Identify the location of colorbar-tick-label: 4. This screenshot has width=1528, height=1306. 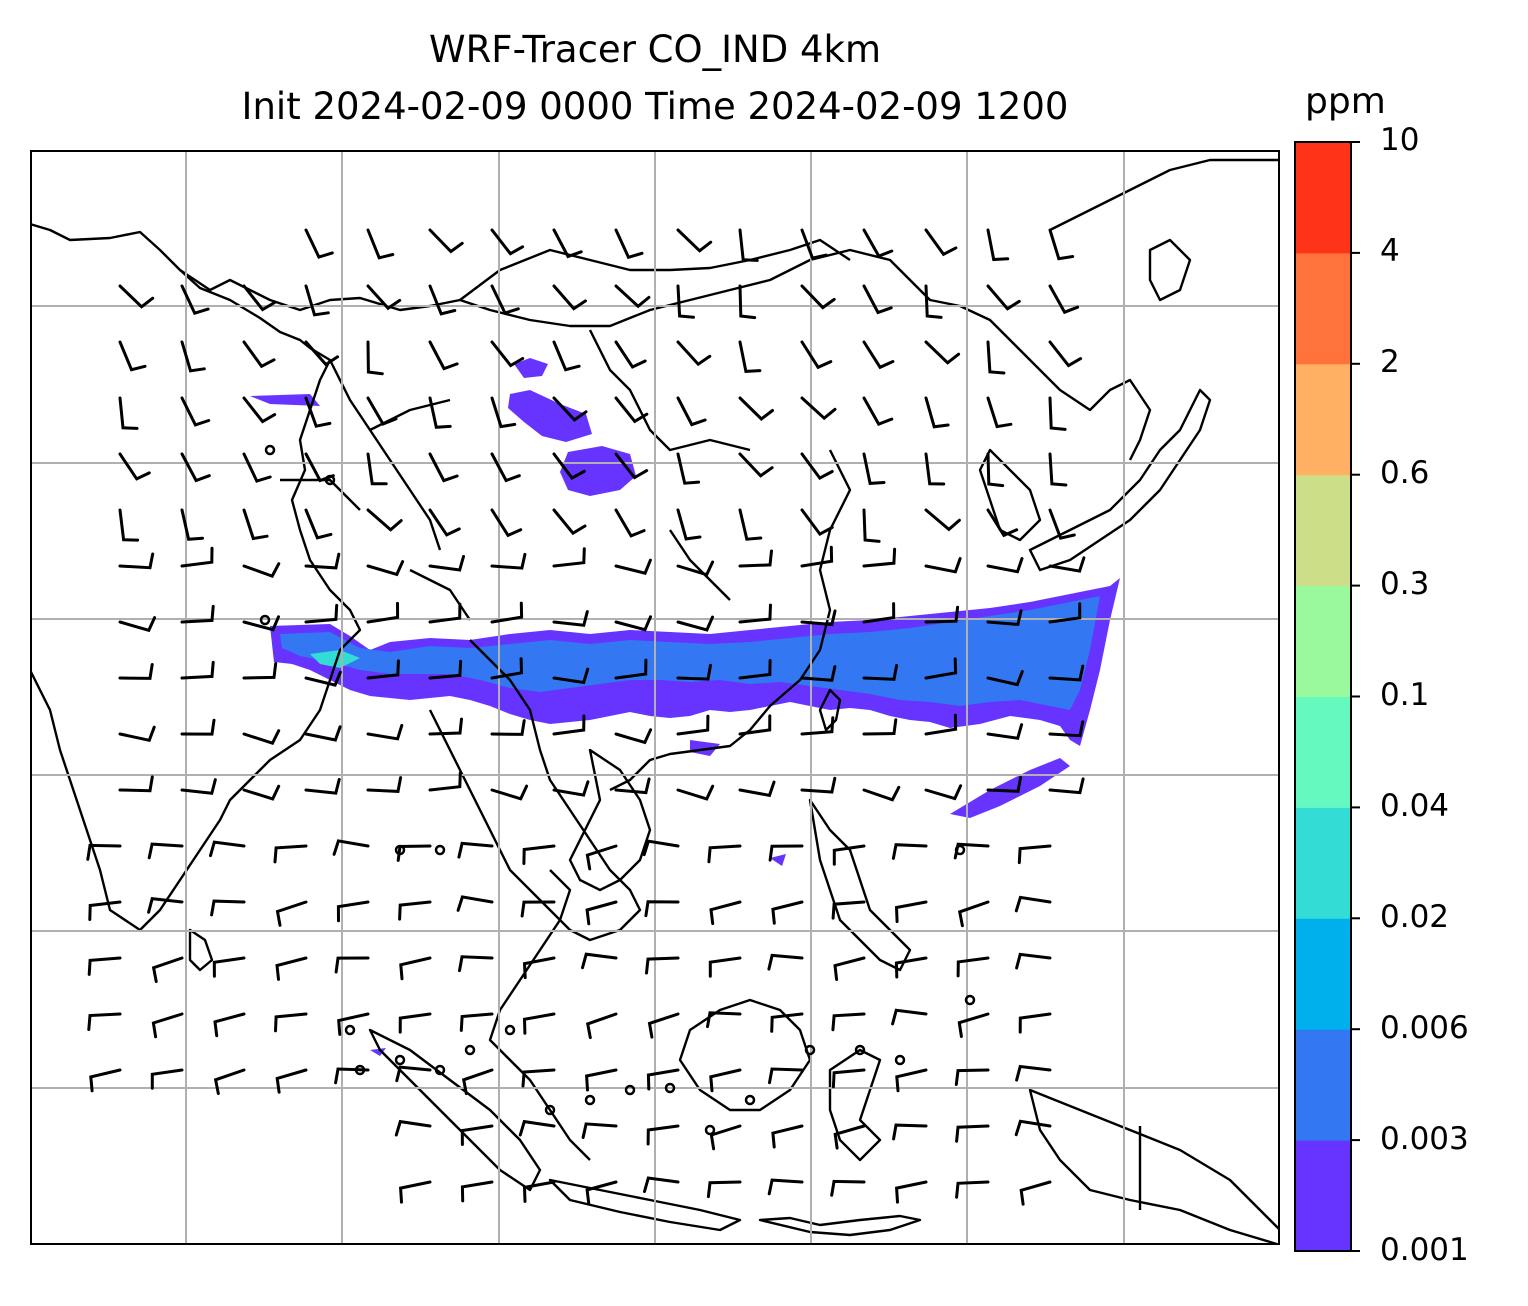
(1390, 251).